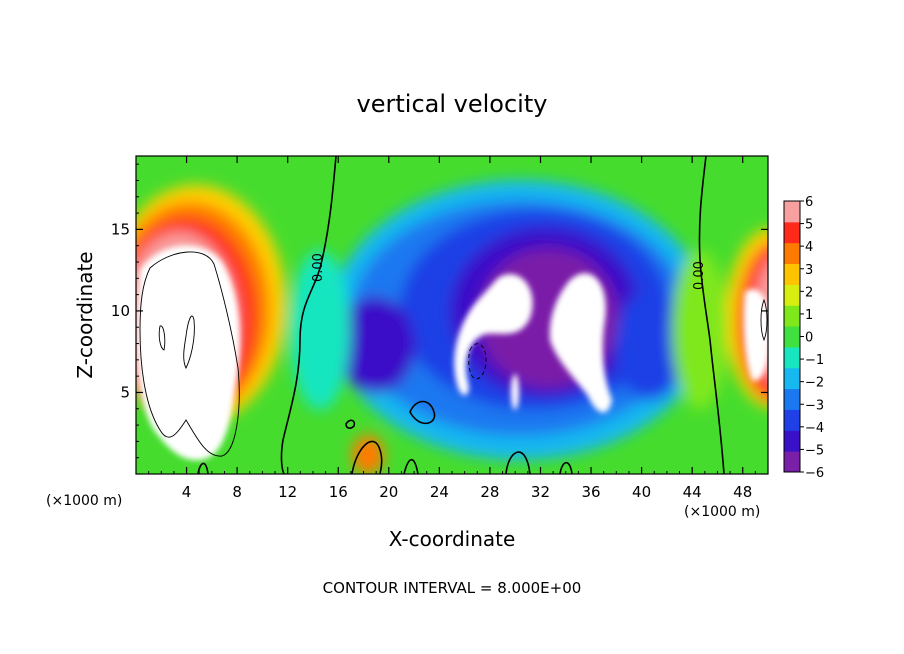  Describe the element at coordinates (590, 492) in the screenshot. I see `x-tick-label: 36` at that location.